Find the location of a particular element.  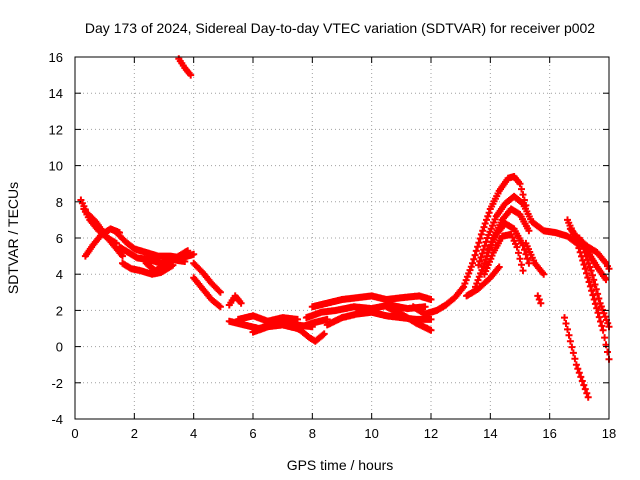

y-tick-label: 16 is located at coordinates (56, 57).